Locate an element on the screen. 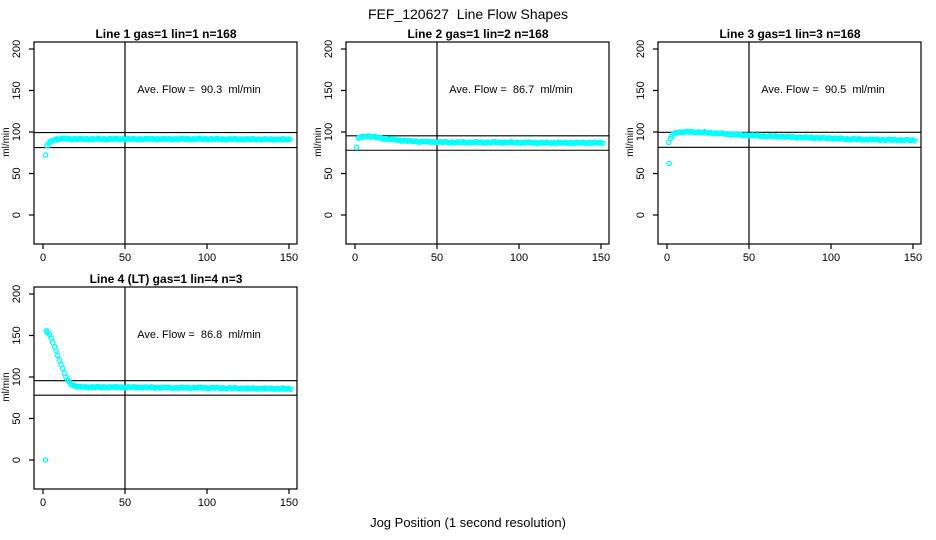  ave-flow-annotation: Ave. Flow = 86.8 ml/min is located at coordinates (199, 335).